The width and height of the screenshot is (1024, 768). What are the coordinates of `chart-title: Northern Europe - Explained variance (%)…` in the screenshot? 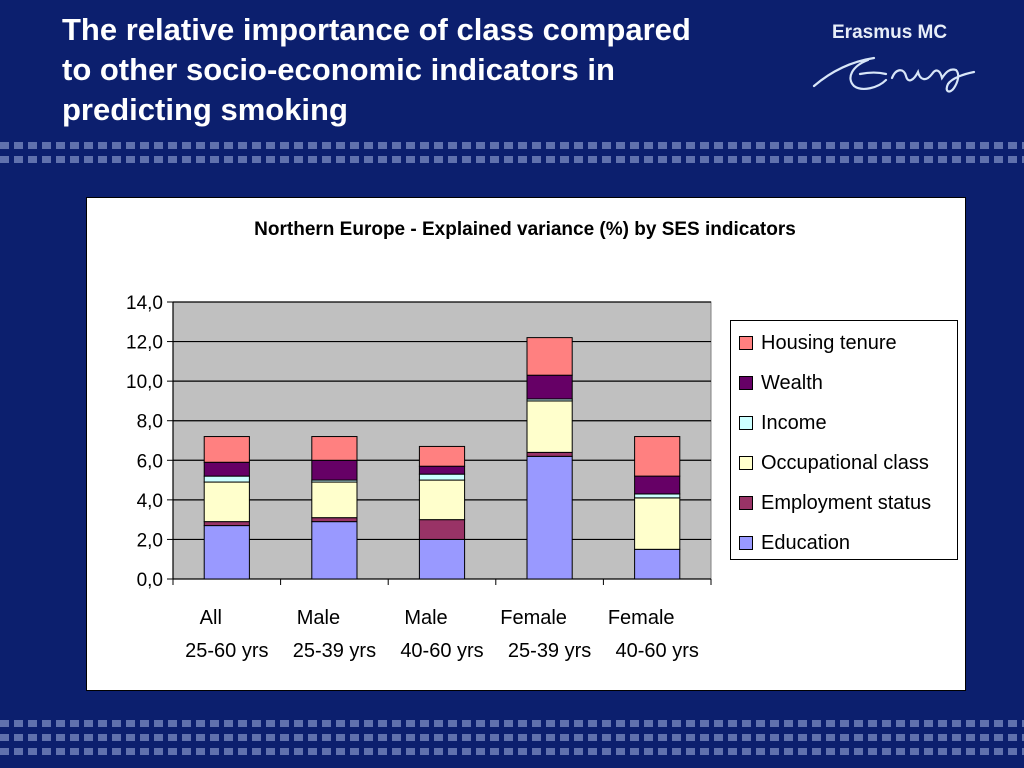 It's located at (525, 229).